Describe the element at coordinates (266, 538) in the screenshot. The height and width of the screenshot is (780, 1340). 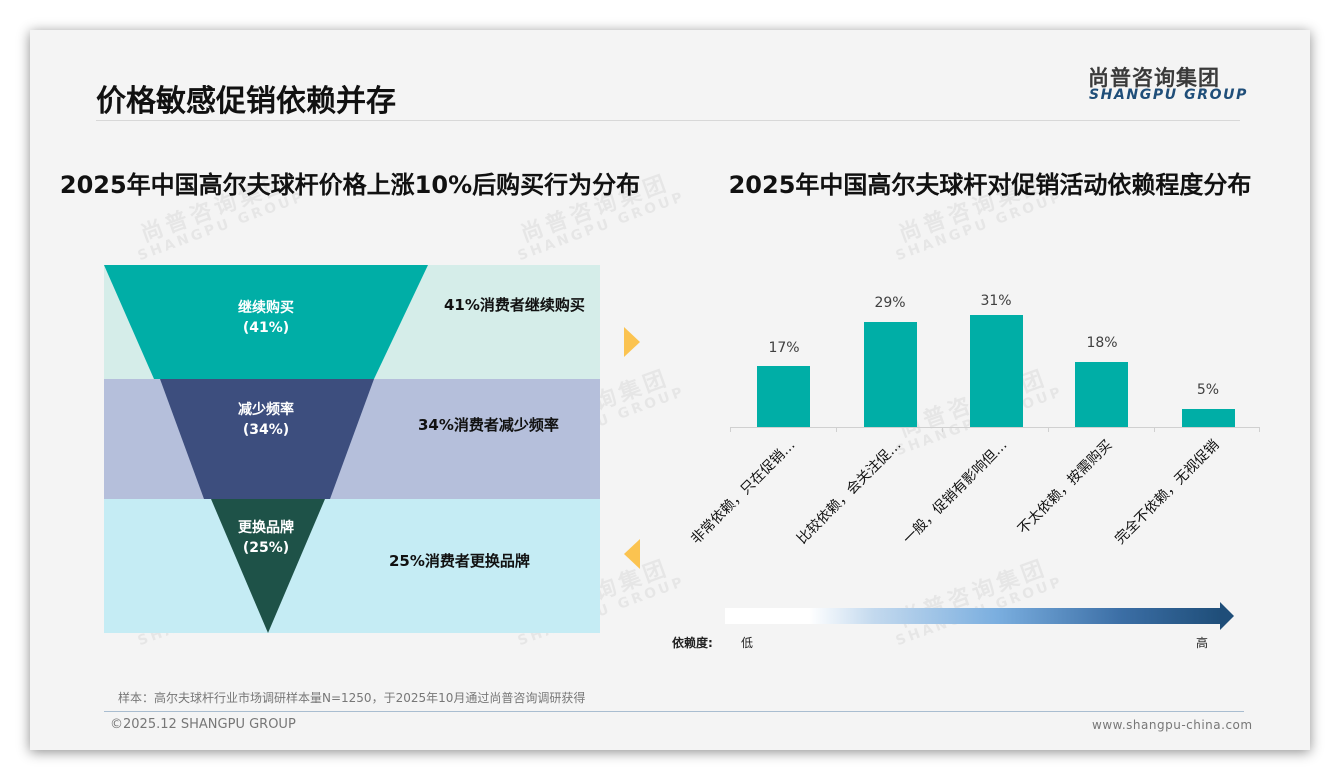
I see `funnel-segment-label: 更换品牌 (25%)` at that location.